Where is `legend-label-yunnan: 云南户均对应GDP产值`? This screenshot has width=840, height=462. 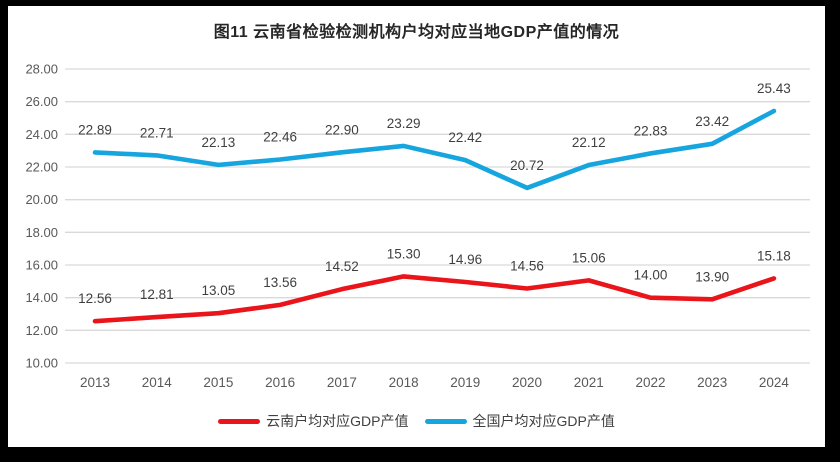 legend-label-yunnan: 云南户均对应GDP产值 is located at coordinates (337, 421).